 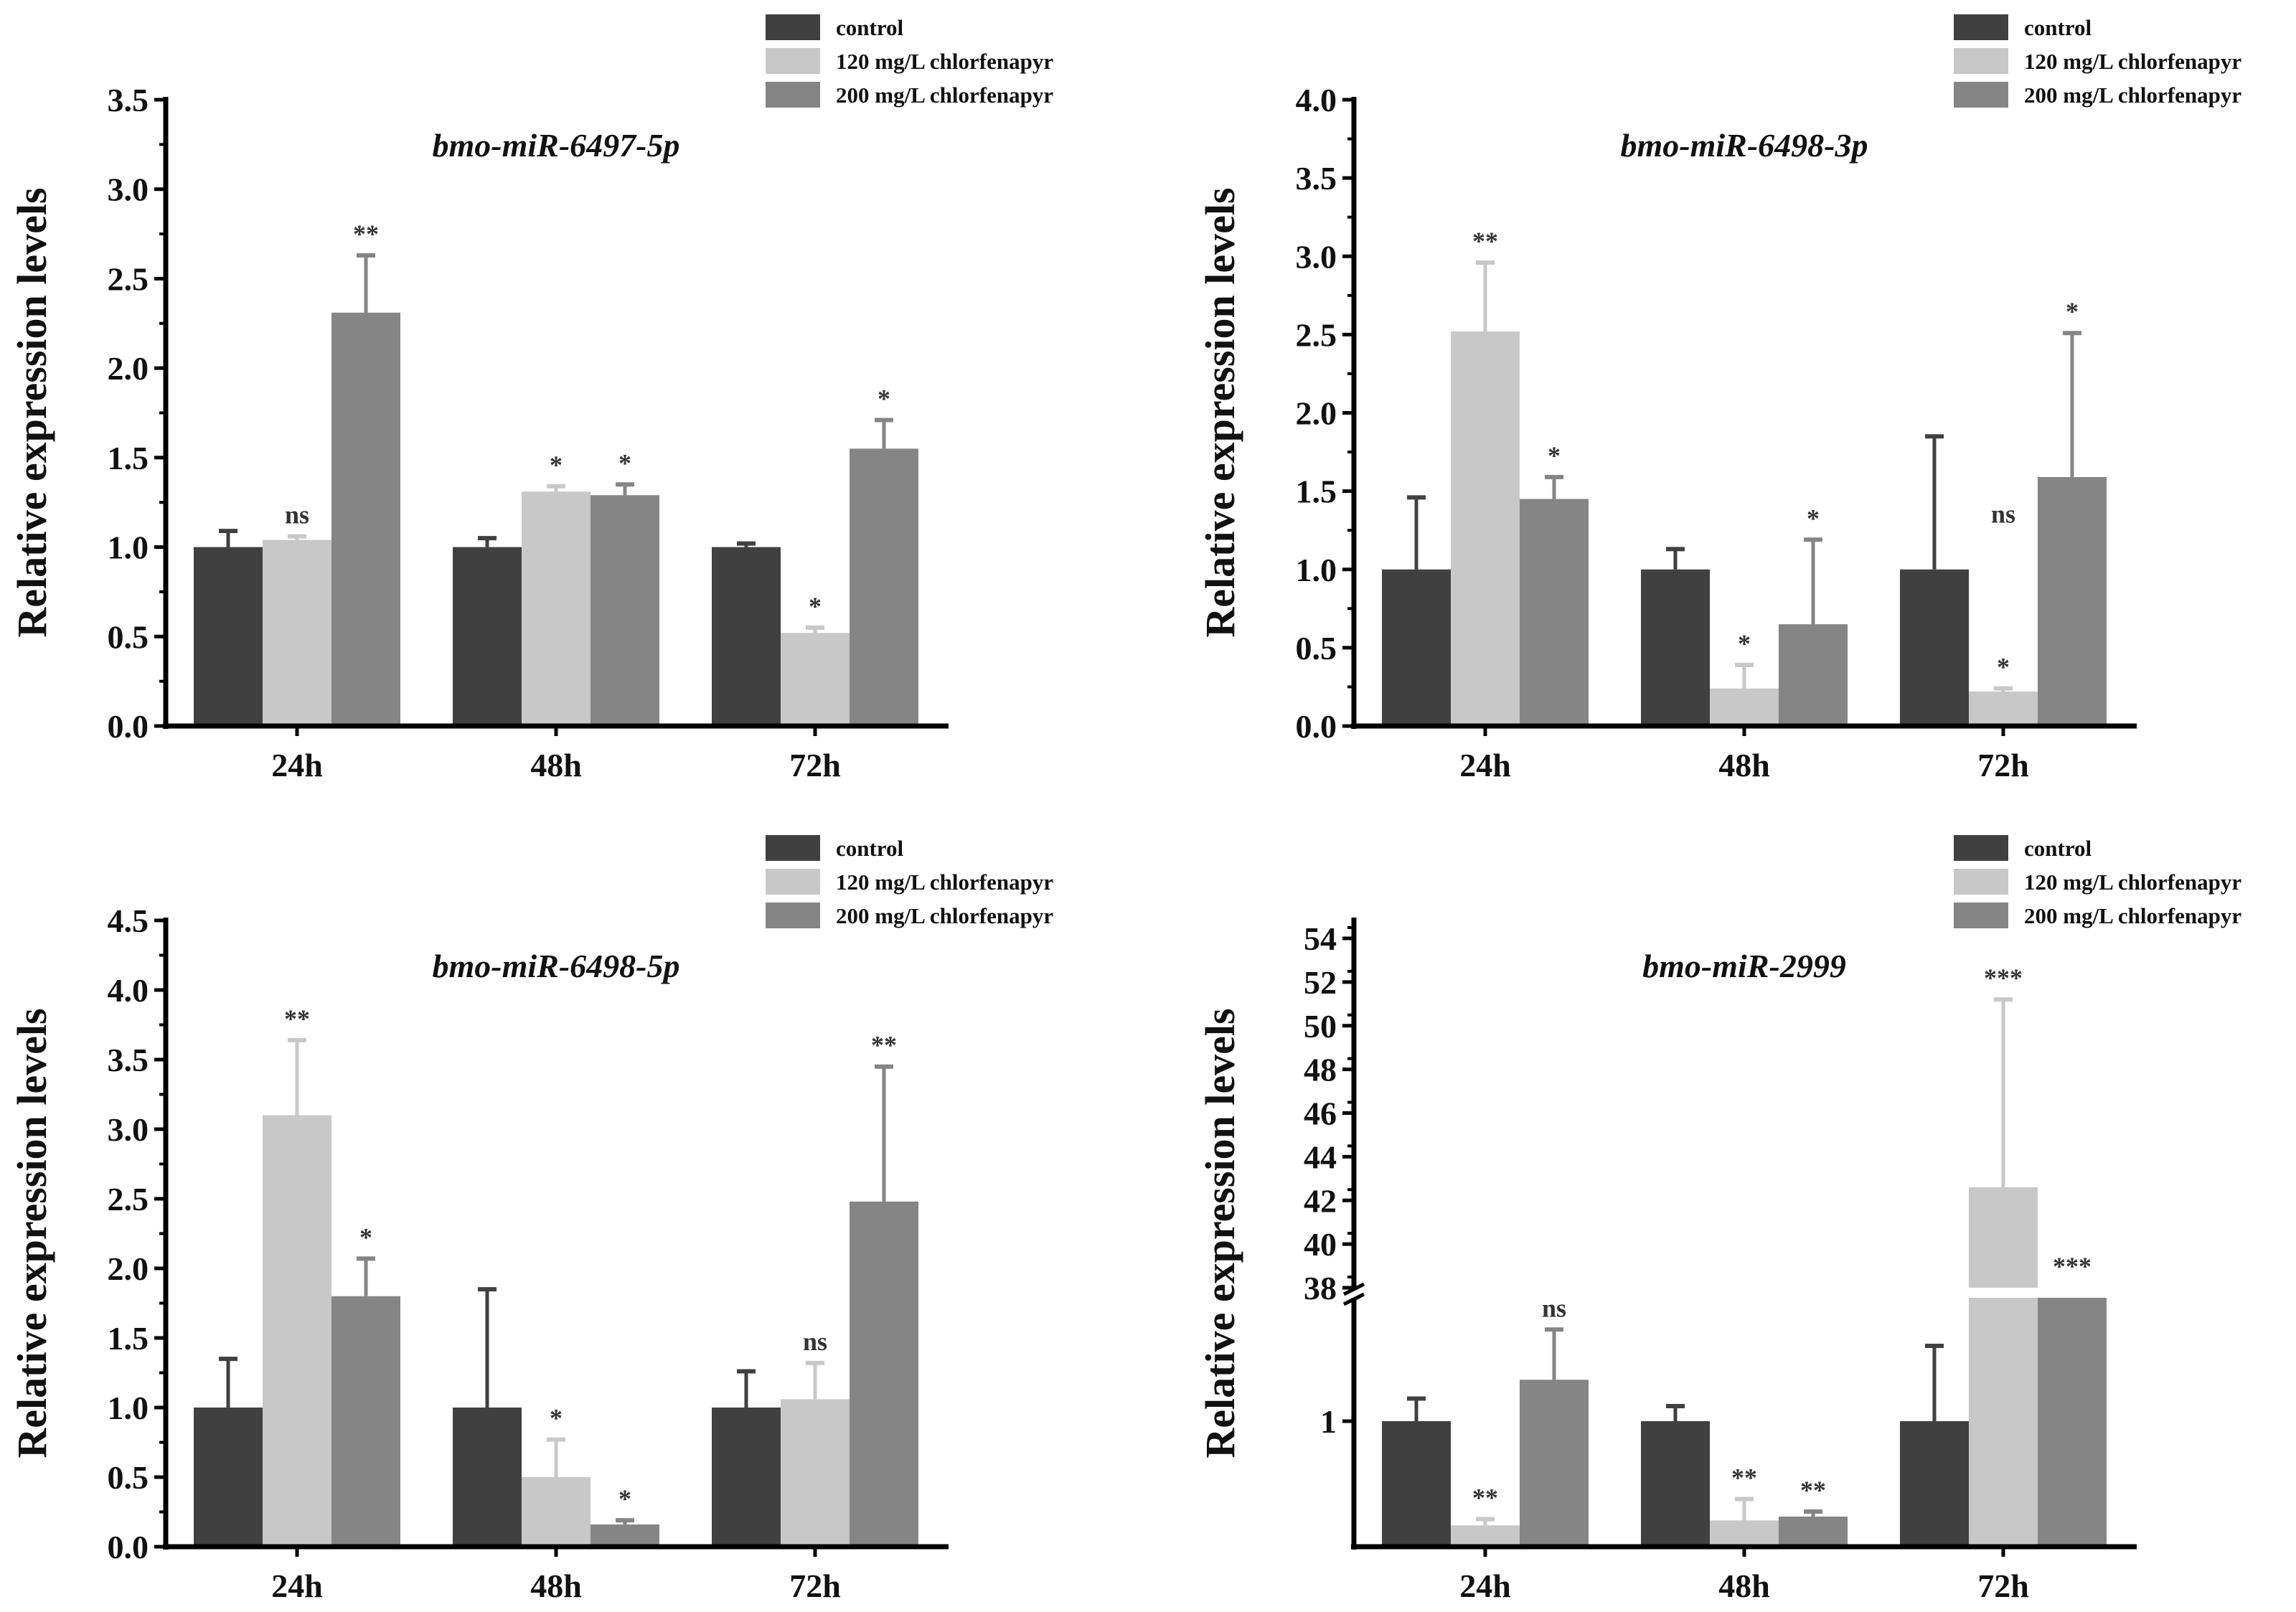 I want to click on y-tick-label: 3.0, so click(x=1317, y=256).